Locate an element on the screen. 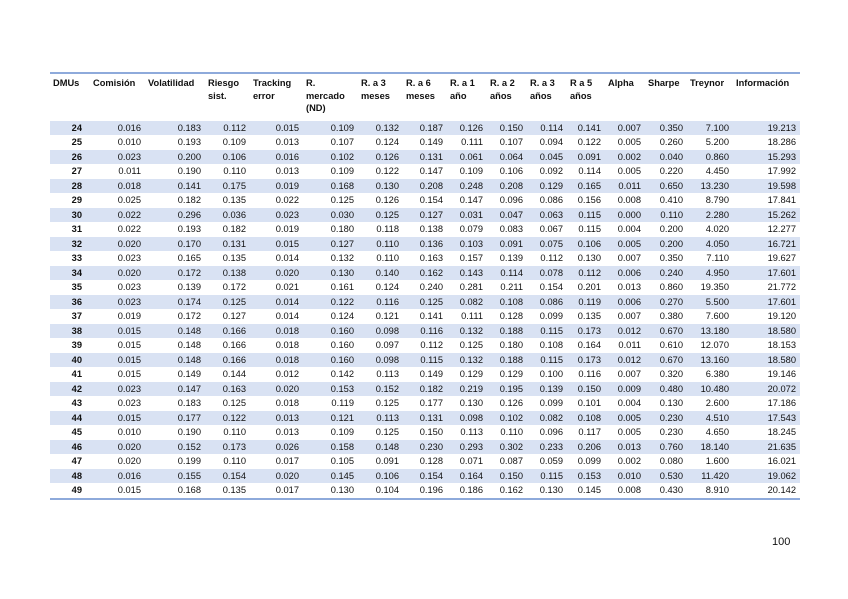 Image resolution: width=848 pixels, height=599 pixels. table-cell: 0.092 is located at coordinates (551, 171).